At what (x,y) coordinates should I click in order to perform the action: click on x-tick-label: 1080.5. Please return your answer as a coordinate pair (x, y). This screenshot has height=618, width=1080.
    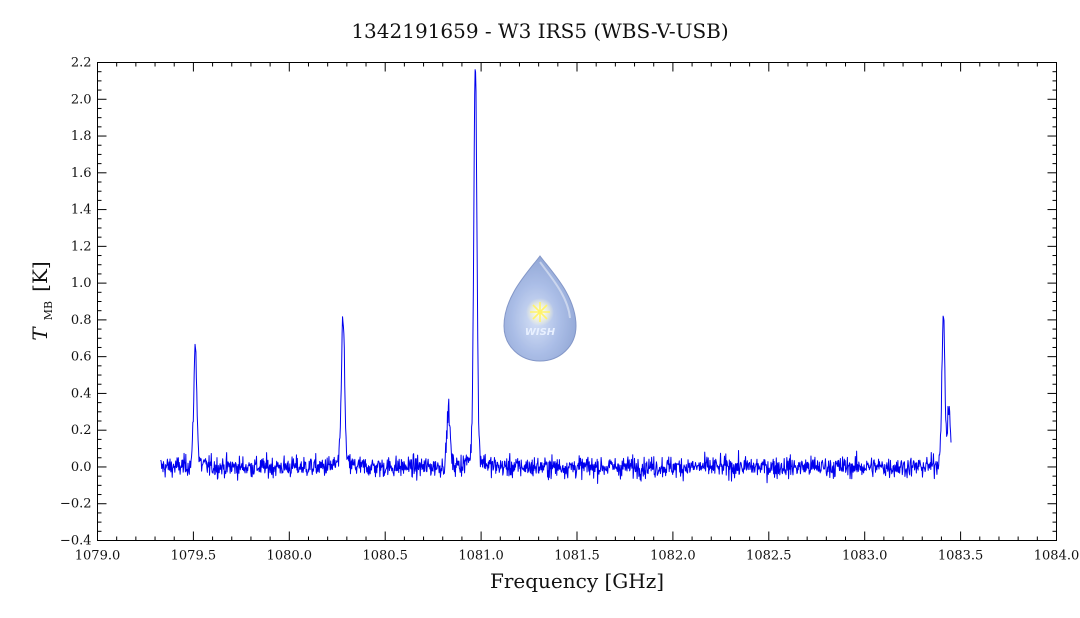
    Looking at the image, I should click on (385, 556).